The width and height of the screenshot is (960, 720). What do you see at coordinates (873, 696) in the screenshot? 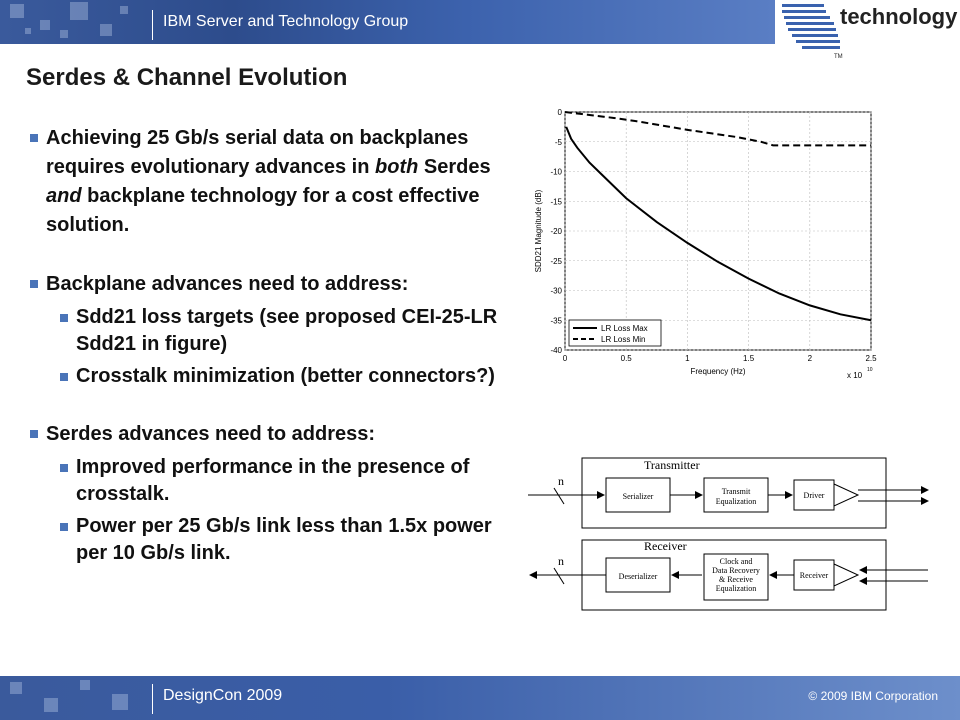
I see `copyright-notice: © 2009 IBM Corporation` at bounding box center [873, 696].